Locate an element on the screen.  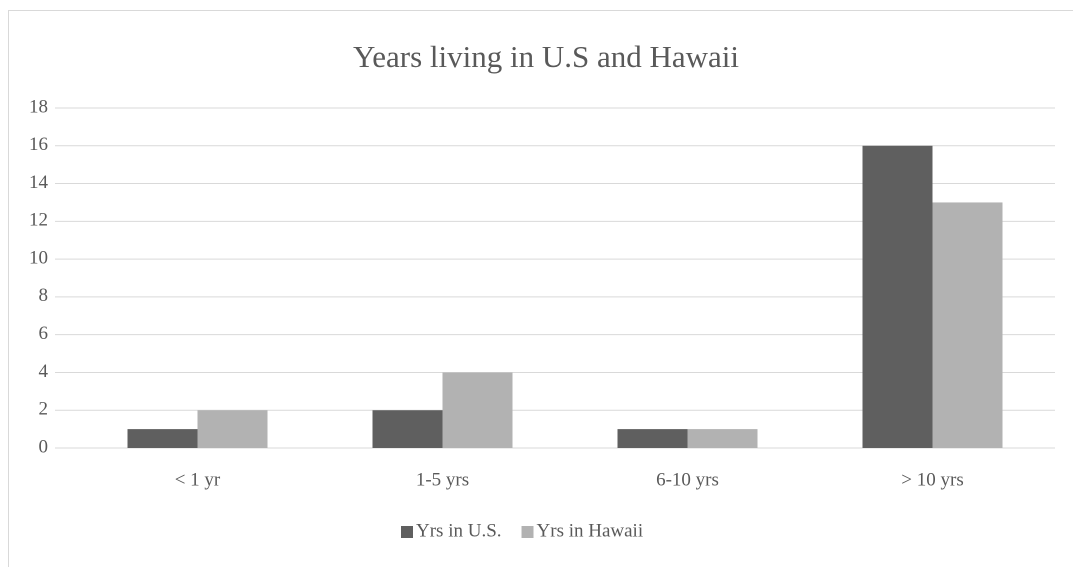
legend-label: Yrs in Hawaii is located at coordinates (590, 530).